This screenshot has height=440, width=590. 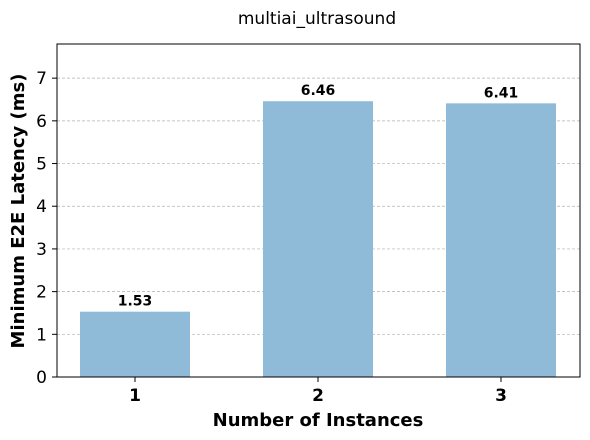 I want to click on x-tick-label: 3, so click(x=501, y=396).